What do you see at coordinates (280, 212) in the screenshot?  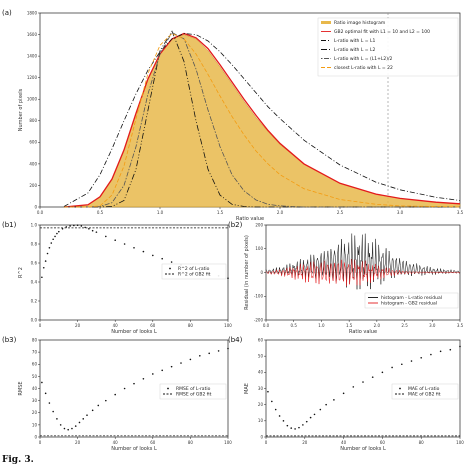 I see `panel-a-xtick-label: 2.0` at bounding box center [280, 212].